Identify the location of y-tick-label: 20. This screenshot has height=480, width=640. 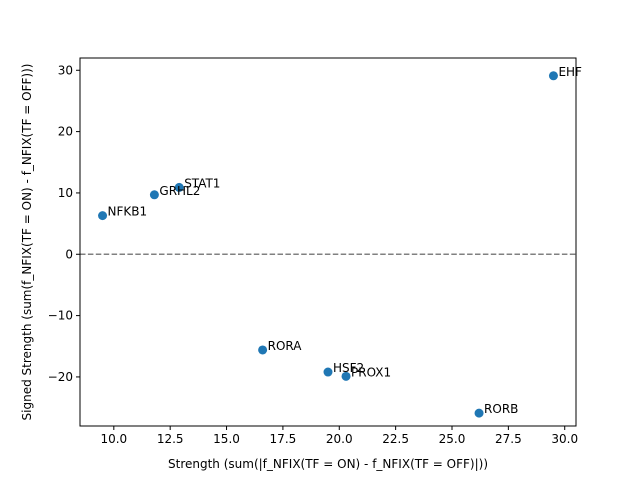
(65, 132).